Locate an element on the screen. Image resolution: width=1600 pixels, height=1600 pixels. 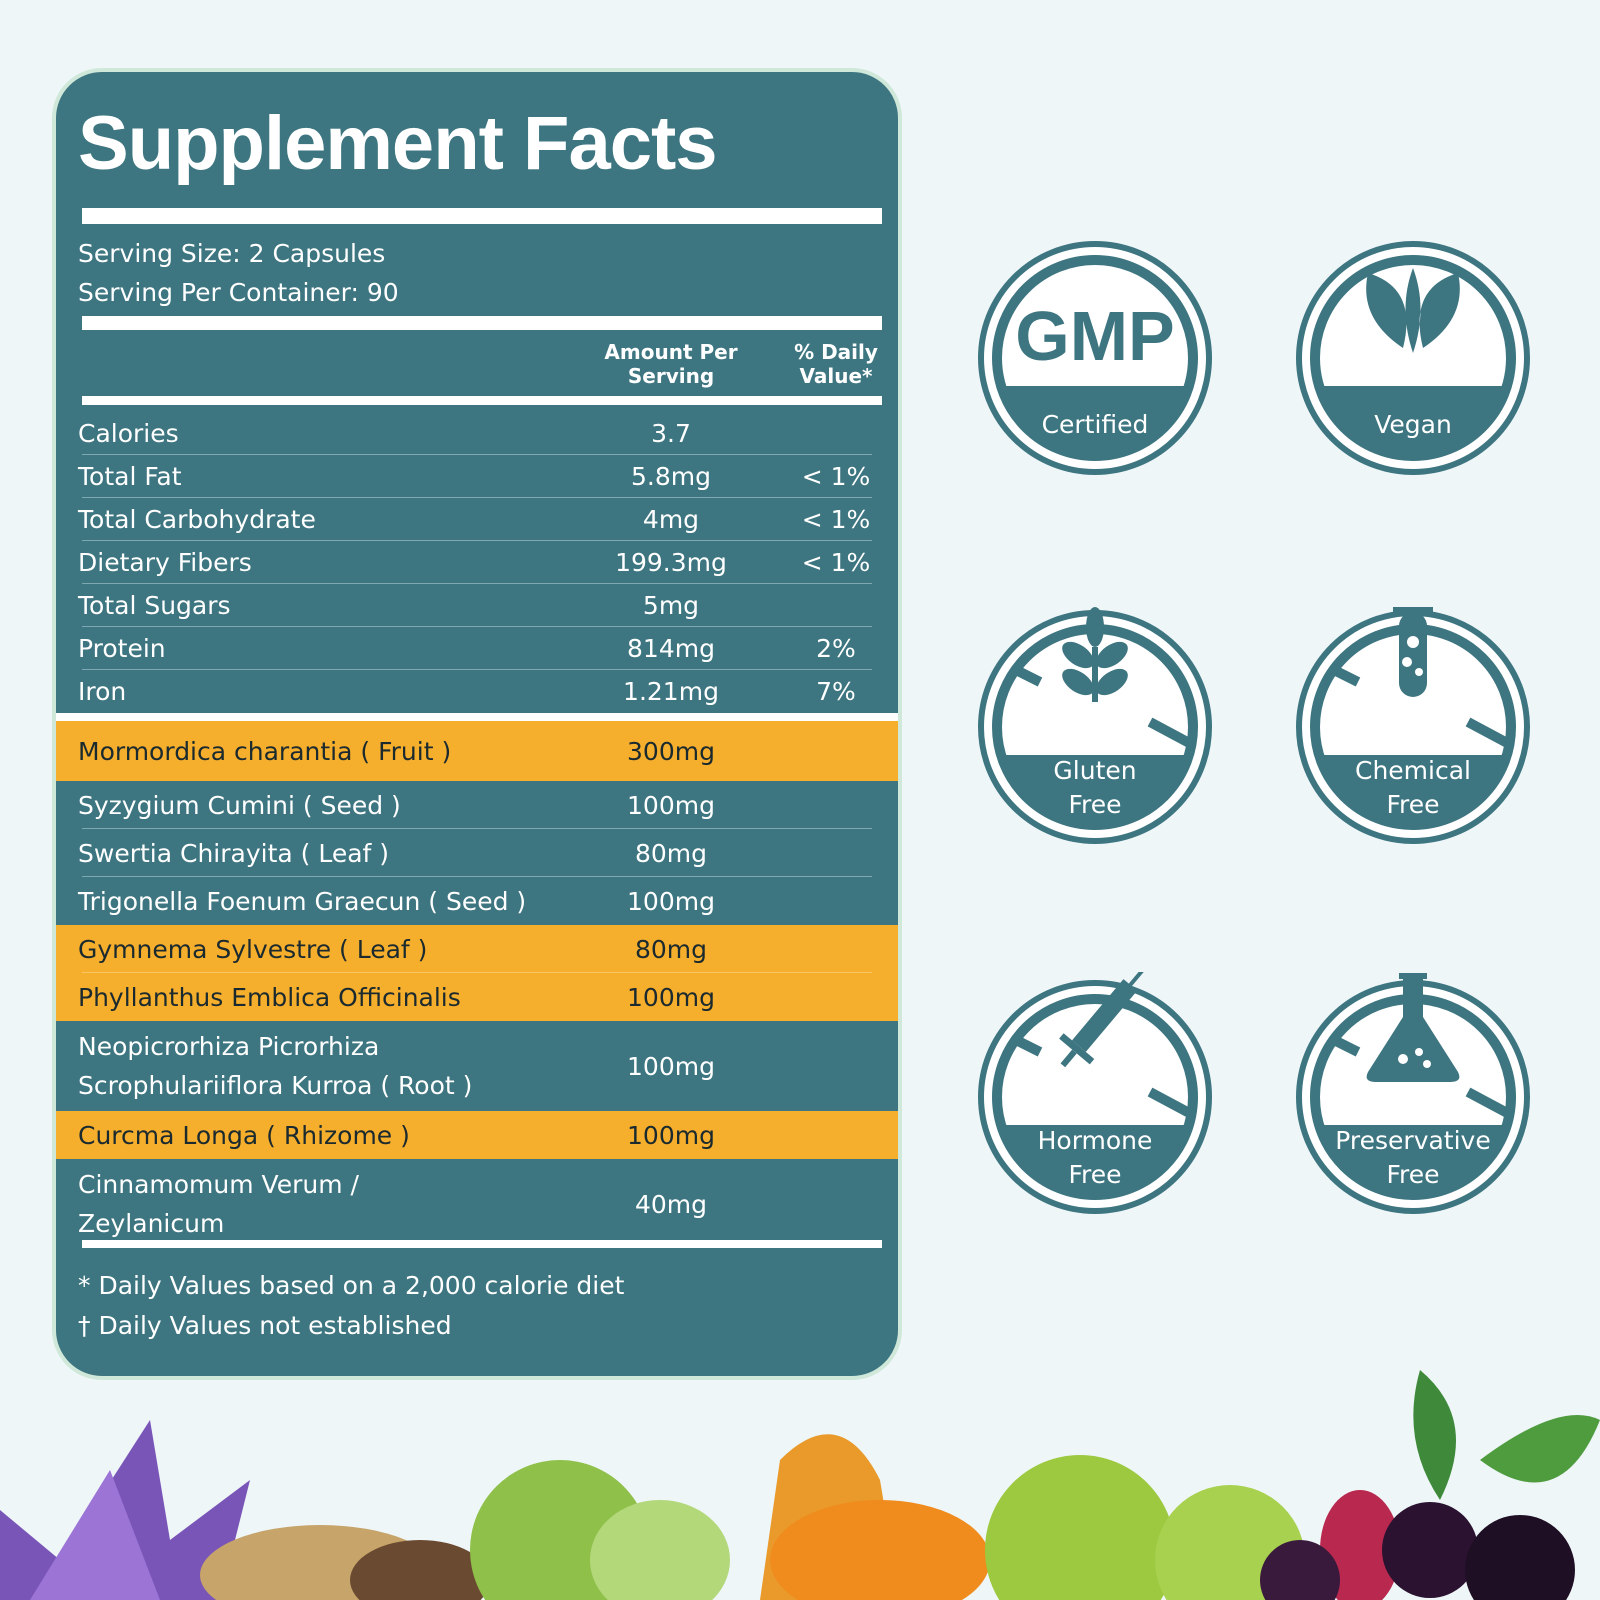
badge: Hormone Free is located at coordinates (1095, 1093).